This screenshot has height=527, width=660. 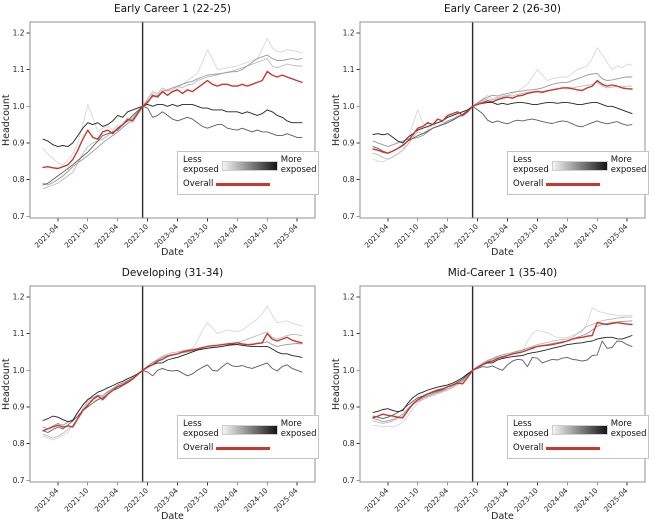 I want to click on x-tick-label: 2024-10, so click(x=256, y=500).